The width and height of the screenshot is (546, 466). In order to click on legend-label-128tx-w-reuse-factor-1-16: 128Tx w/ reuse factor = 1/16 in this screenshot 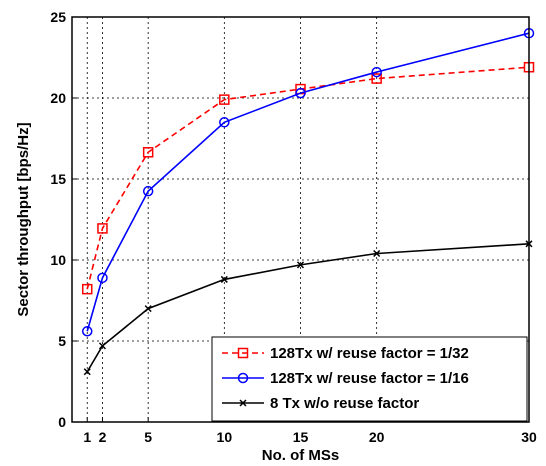, I will do `click(369, 378)`.